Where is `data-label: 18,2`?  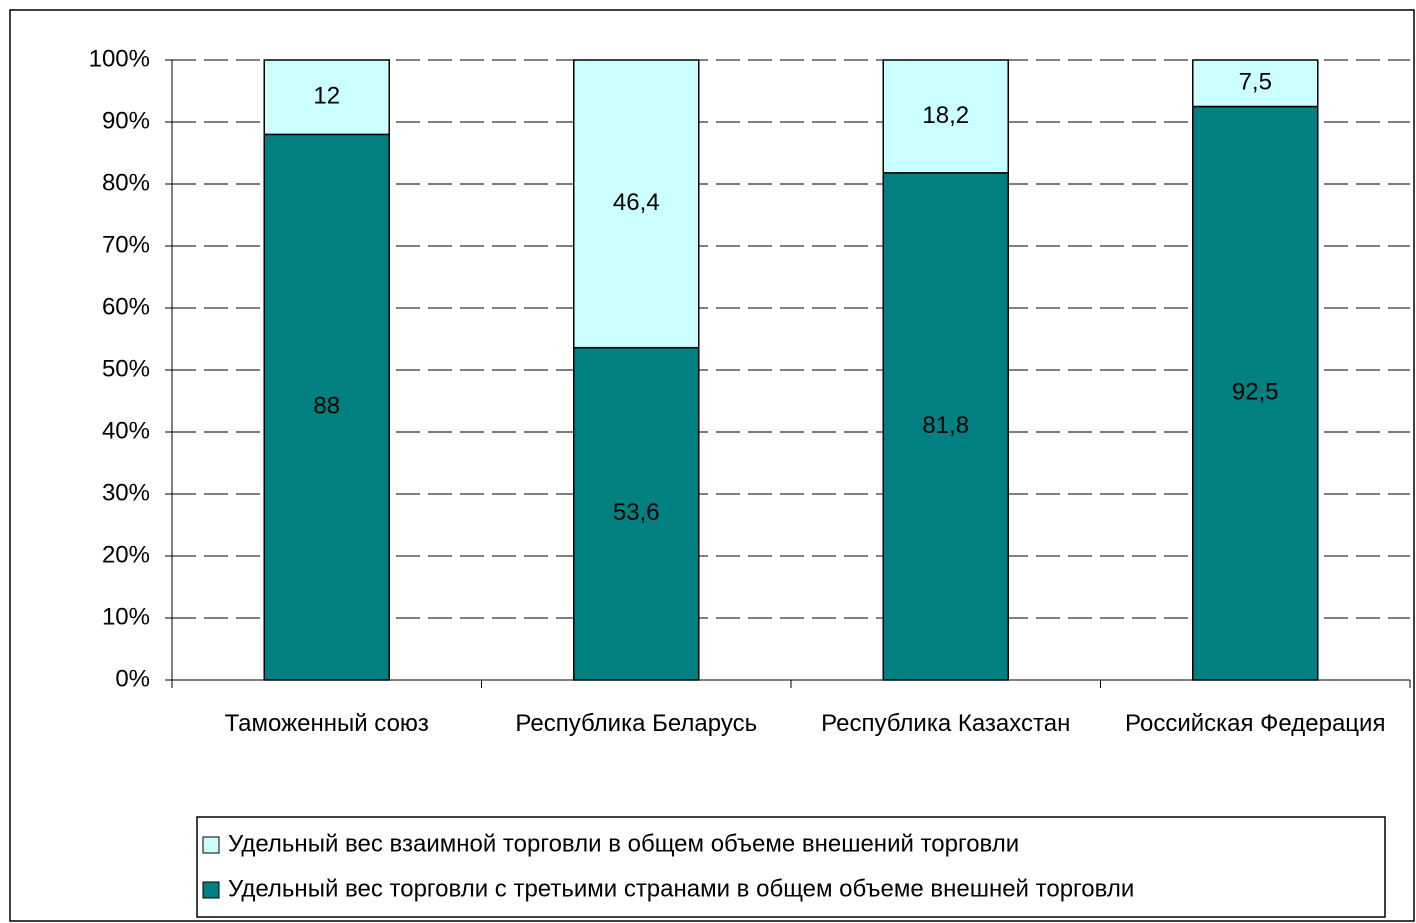
data-label: 18,2 is located at coordinates (945, 115).